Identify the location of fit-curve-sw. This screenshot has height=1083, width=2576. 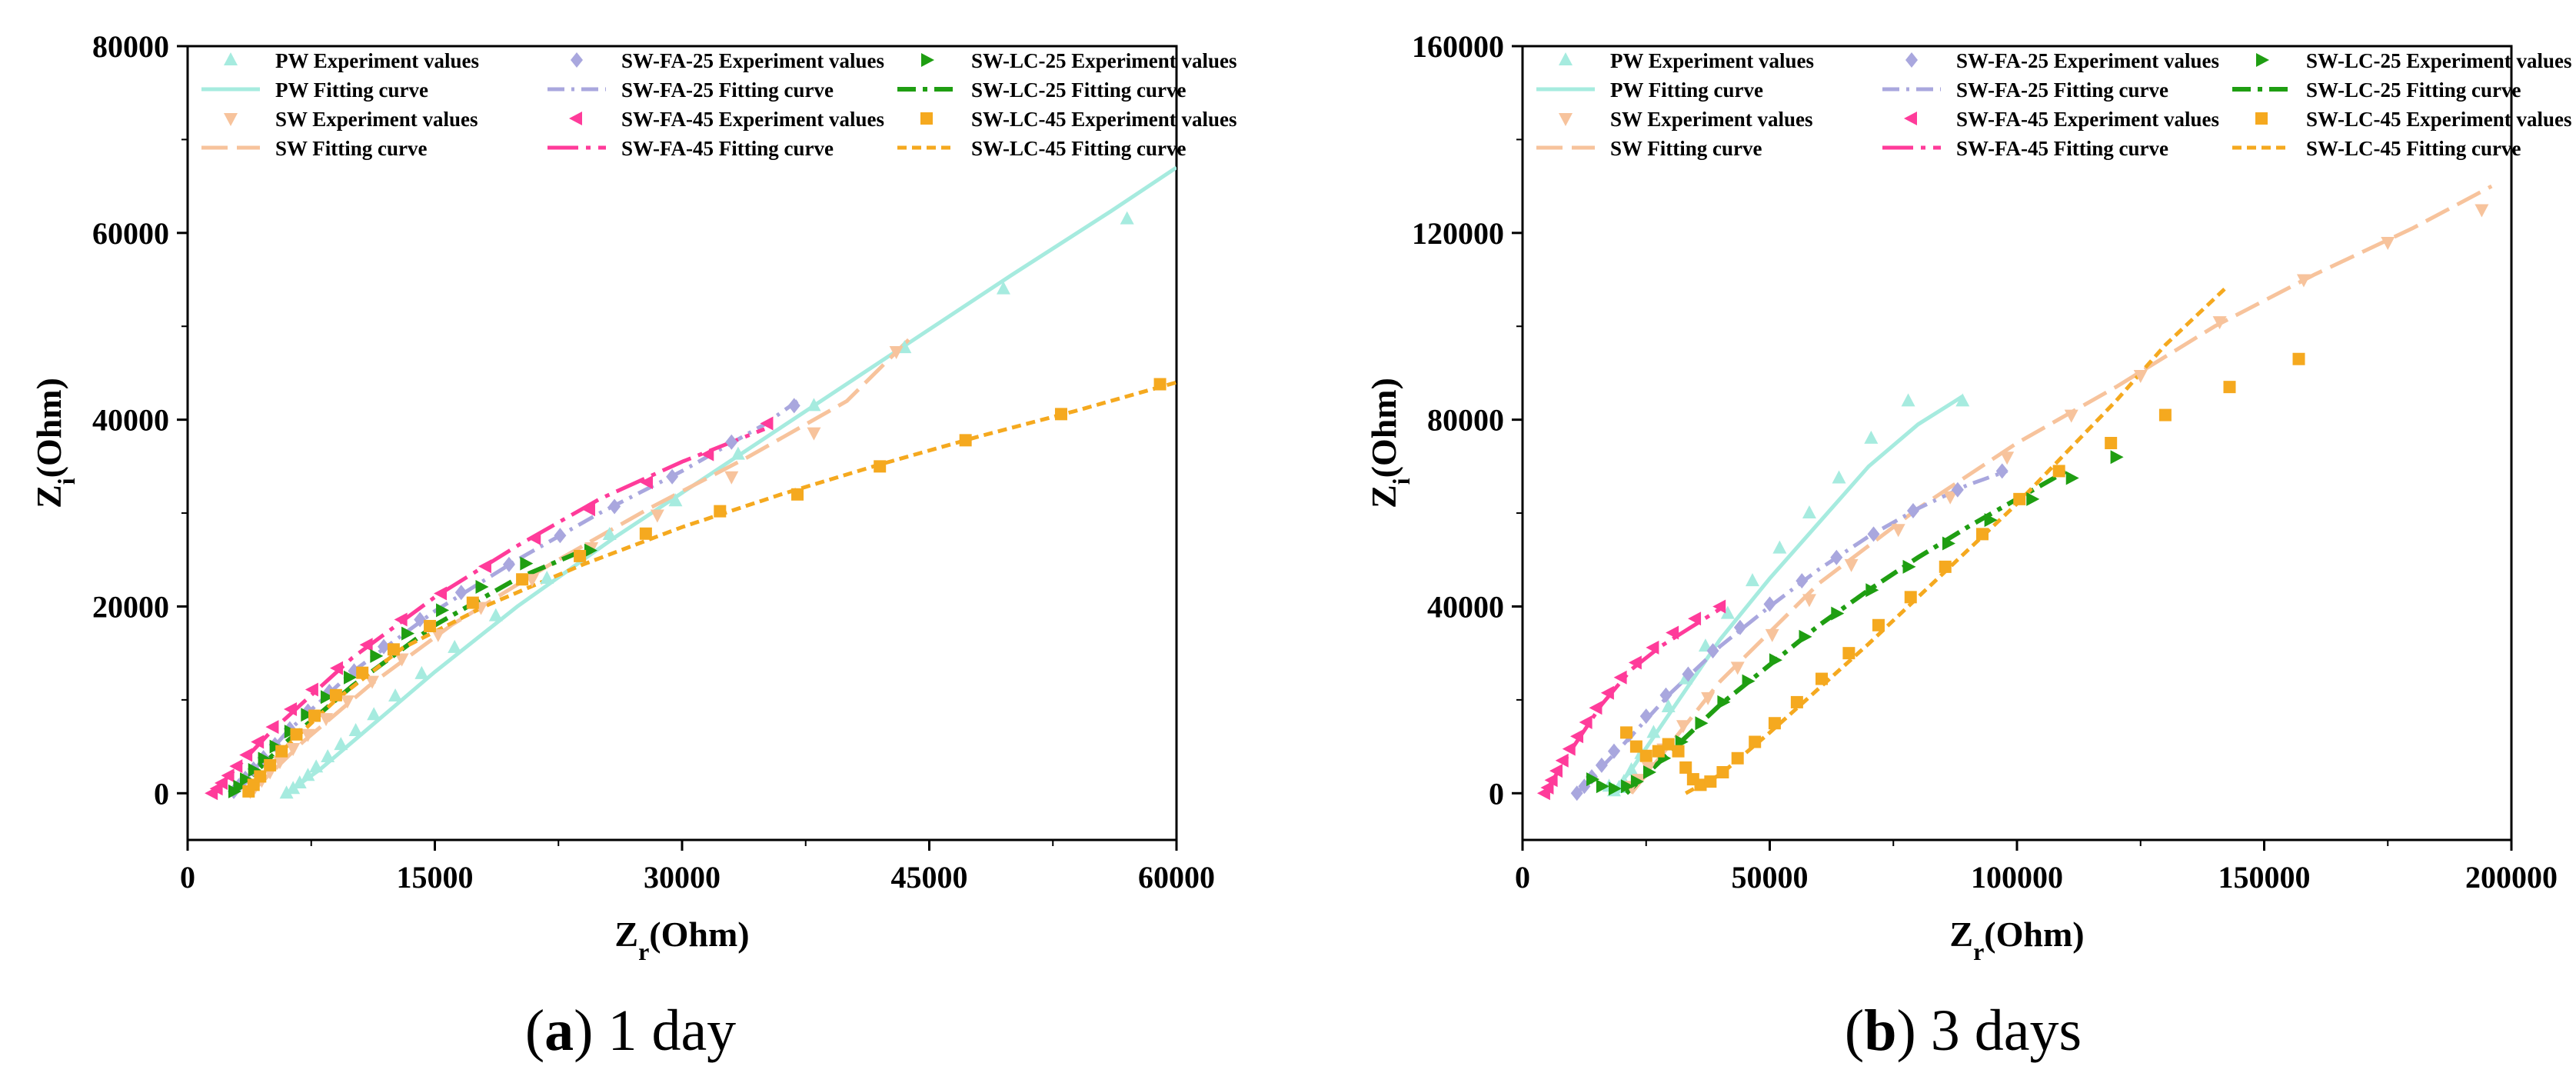
(581, 564).